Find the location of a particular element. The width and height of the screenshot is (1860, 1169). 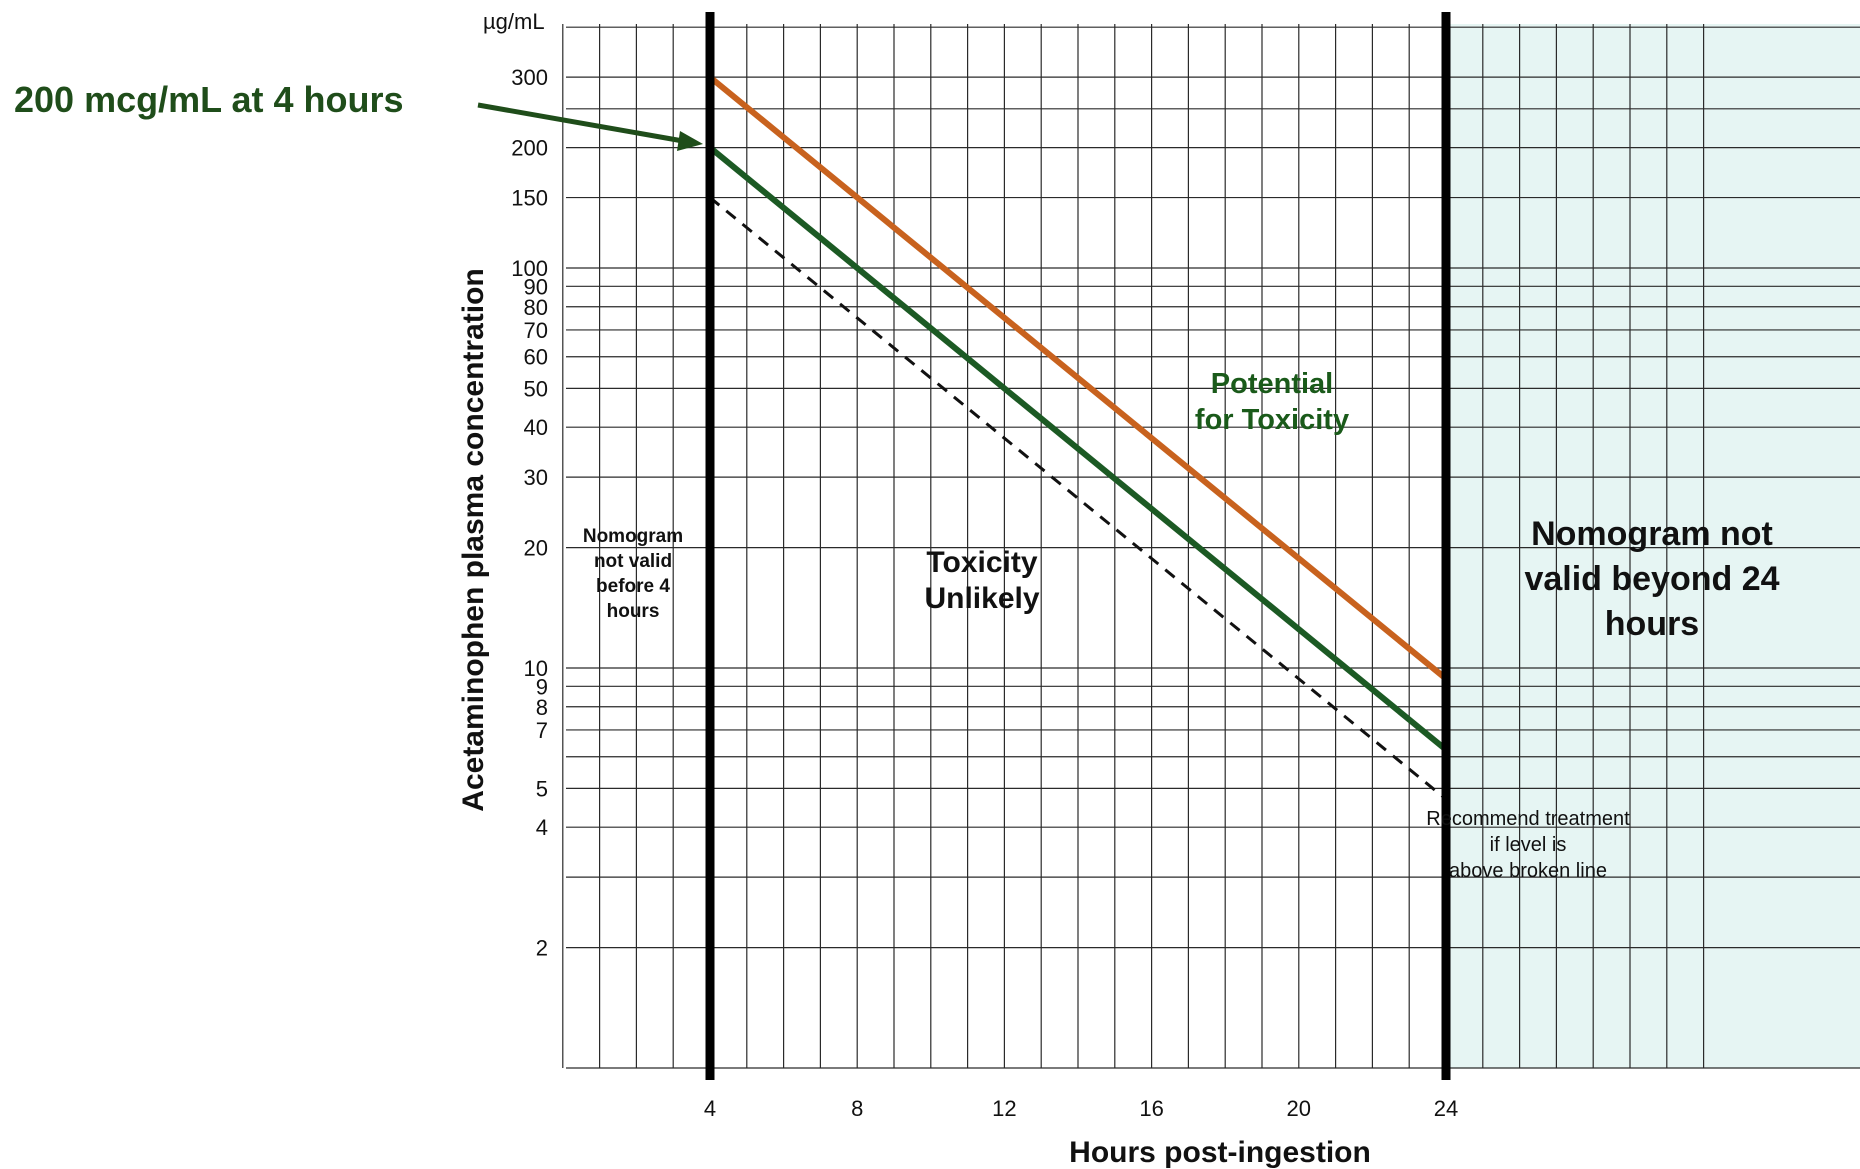

callout-label: 200 mcg/mL at 4 hours is located at coordinates (208, 99).